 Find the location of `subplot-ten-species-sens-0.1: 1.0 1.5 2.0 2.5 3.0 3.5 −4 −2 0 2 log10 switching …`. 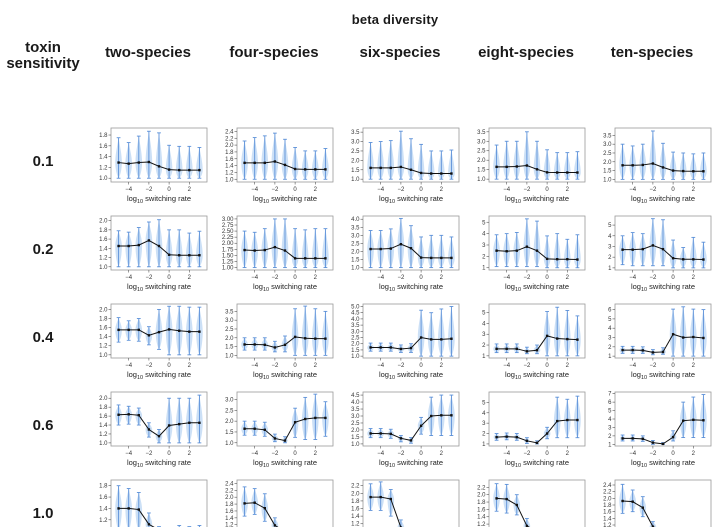

subplot-ten-species-sens-0.1: 1.0 1.5 2.0 2.5 3.0 3.5 −4 −2 0 2 log10 switching … is located at coordinates (652, 168).